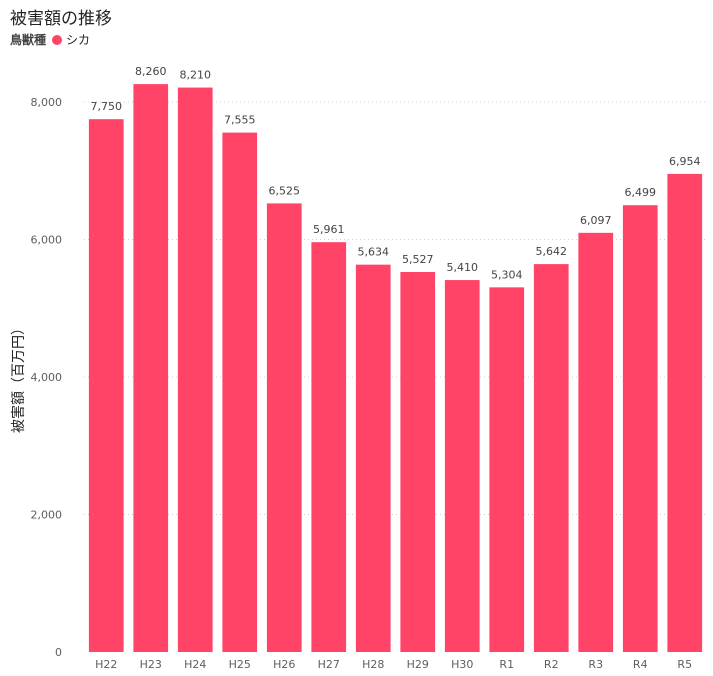  I want to click on chart-title: 被害額の推移, so click(61, 19).